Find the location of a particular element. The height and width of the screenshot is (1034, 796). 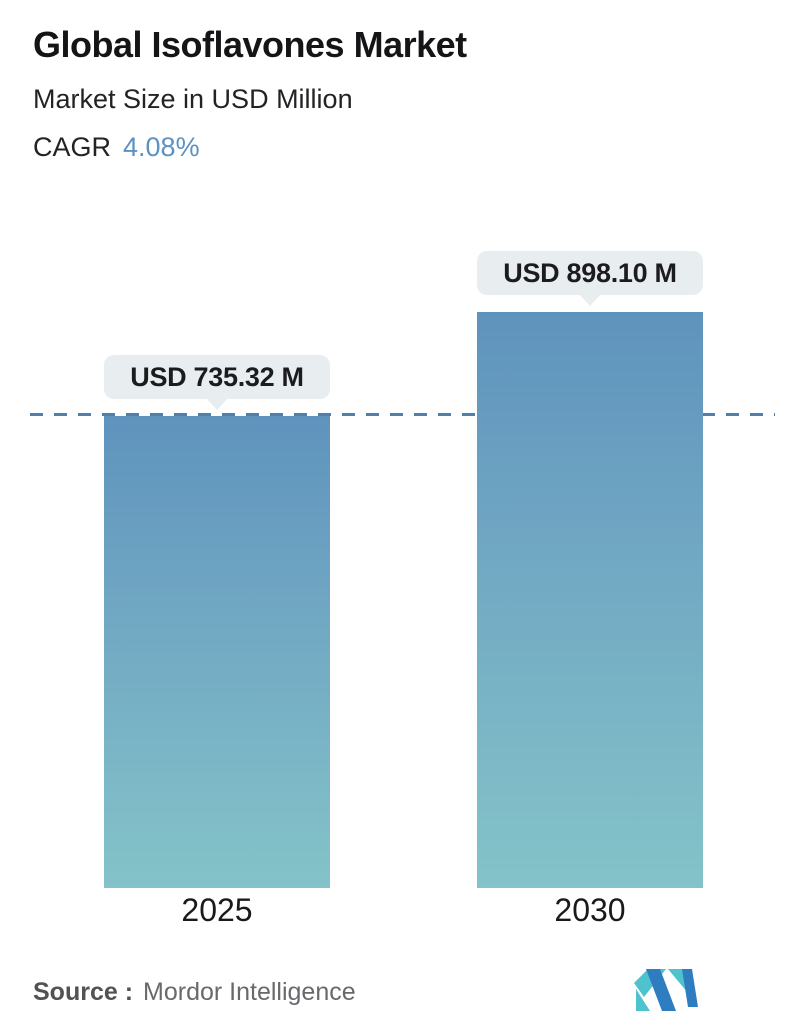

value-label-bubble-2025: USD 735.32 M is located at coordinates (217, 377).